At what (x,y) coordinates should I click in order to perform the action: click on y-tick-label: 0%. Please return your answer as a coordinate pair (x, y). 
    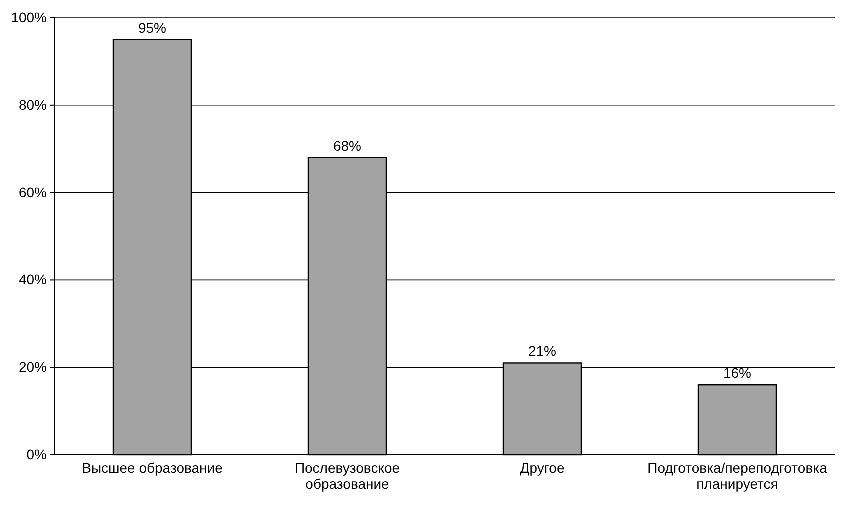
    Looking at the image, I should click on (36, 454).